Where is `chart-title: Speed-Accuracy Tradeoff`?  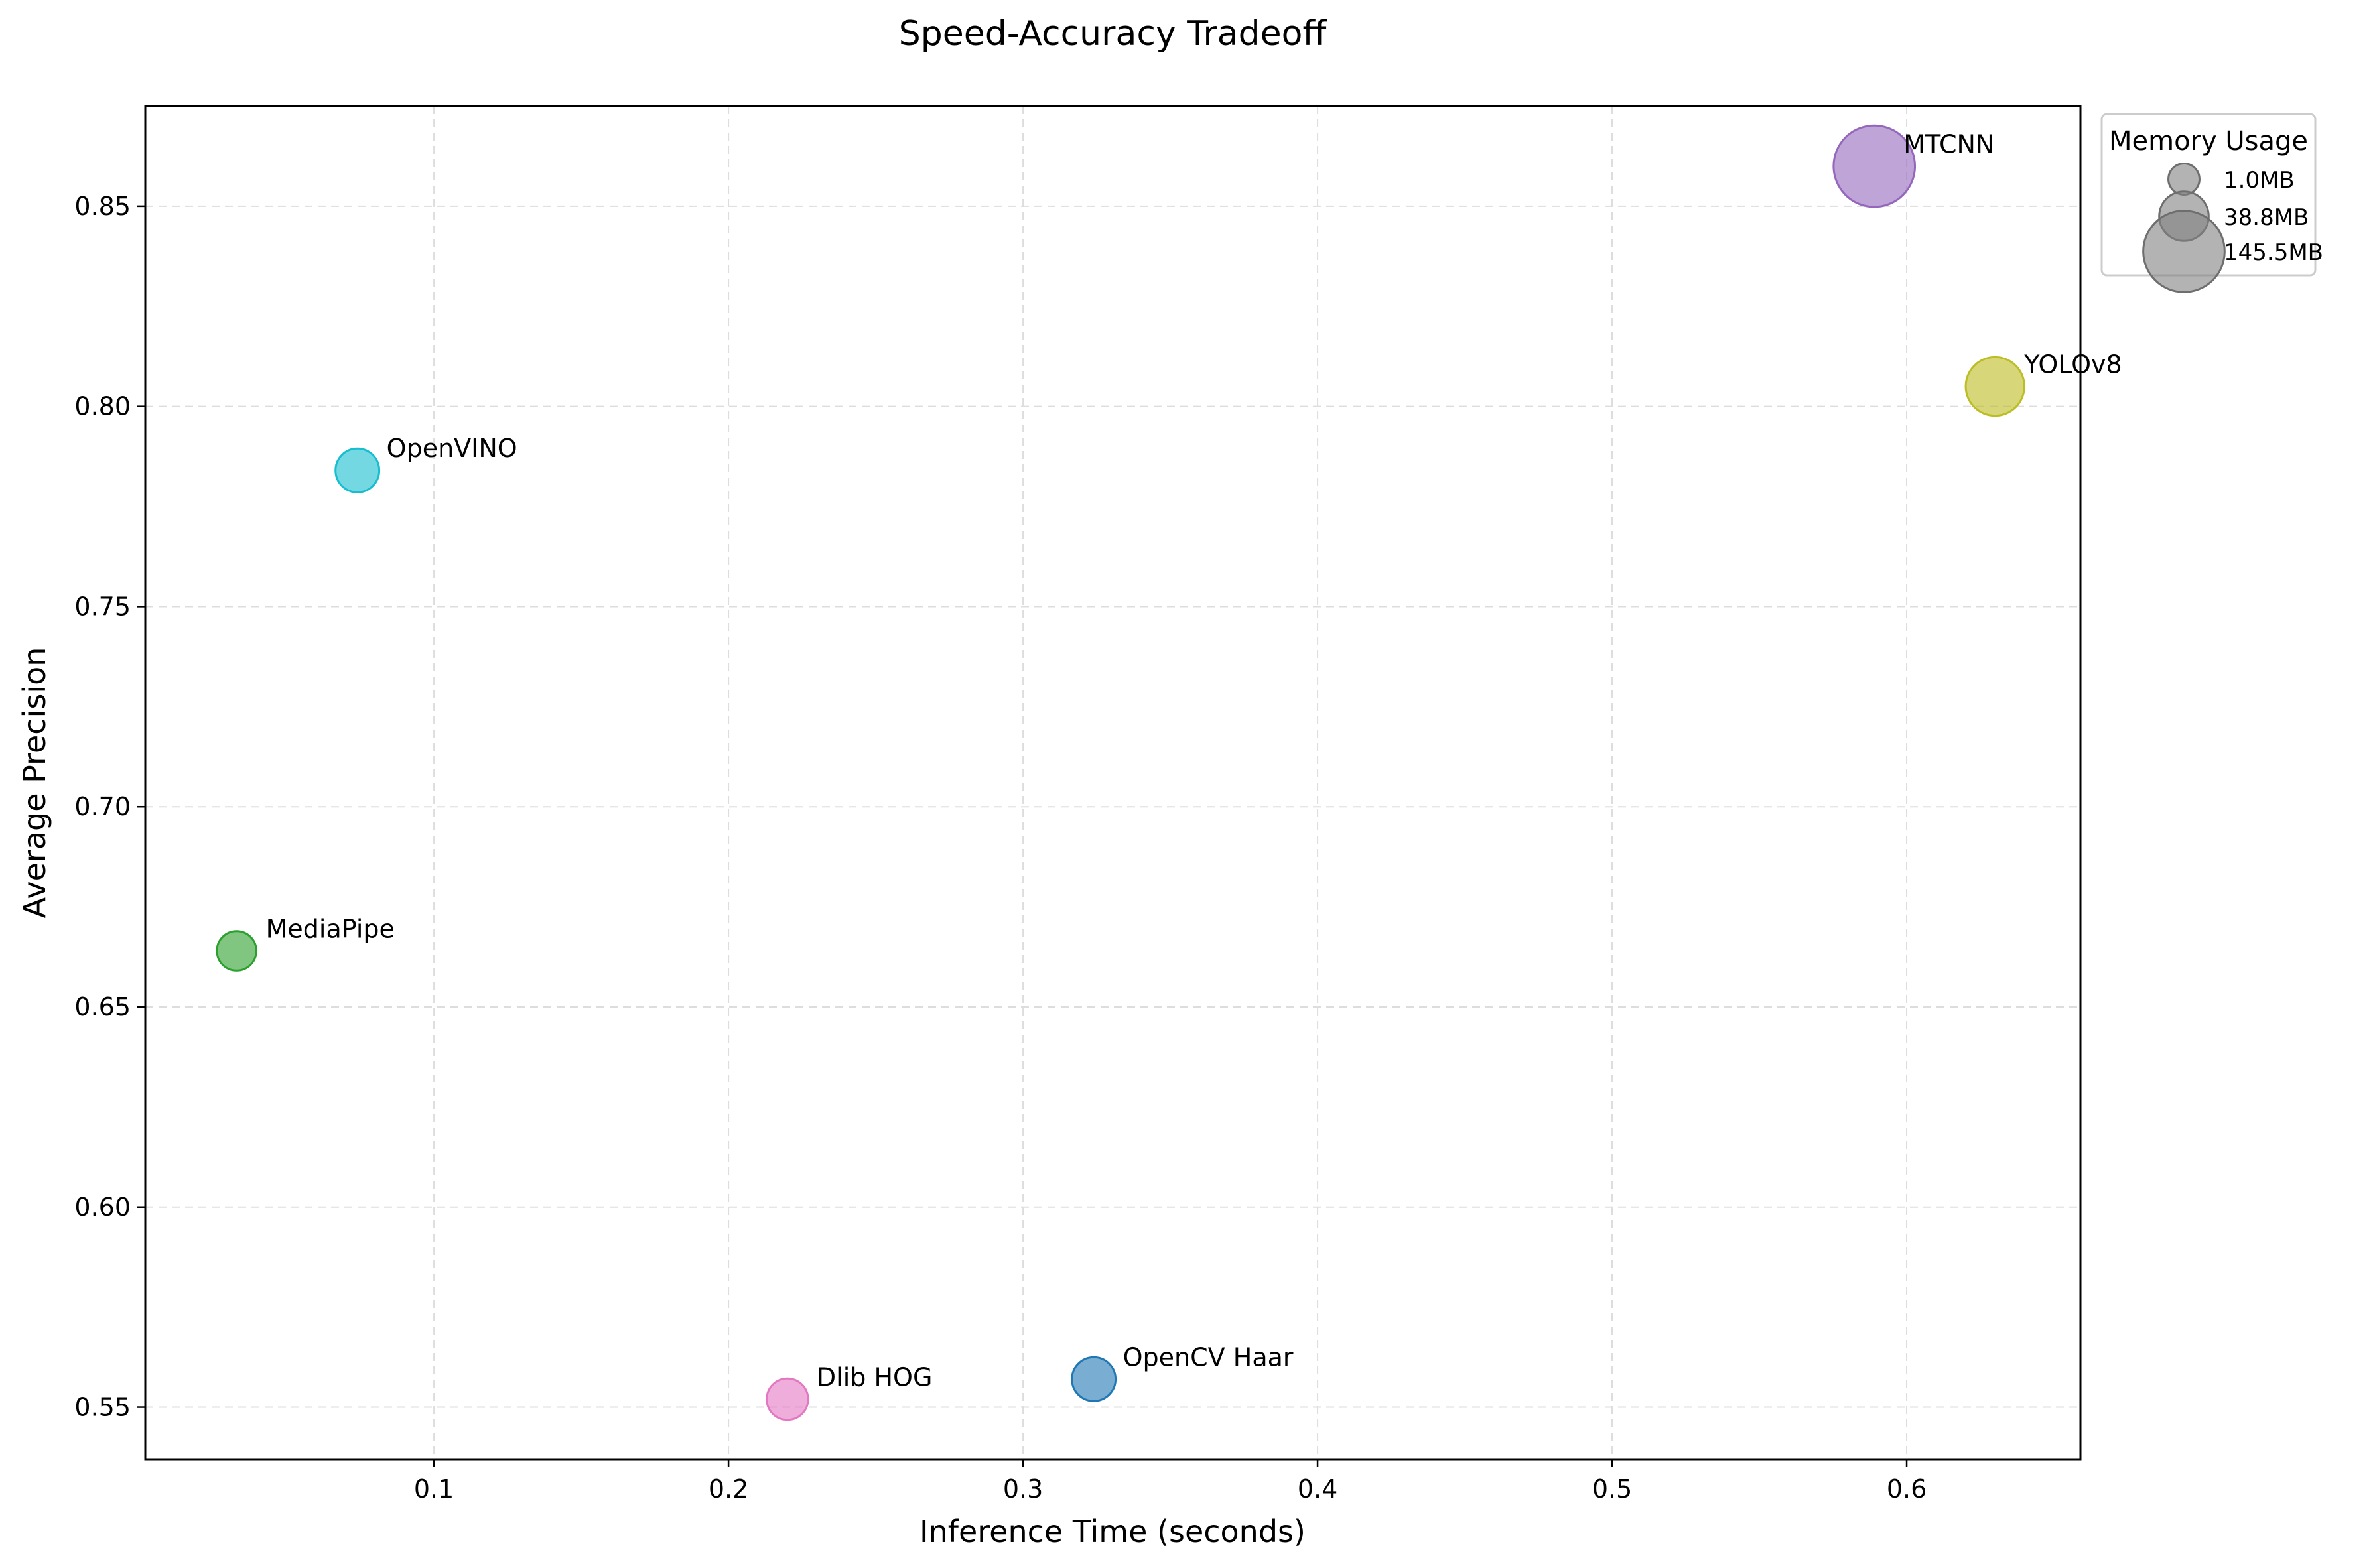 chart-title: Speed-Accuracy Tradeoff is located at coordinates (1113, 34).